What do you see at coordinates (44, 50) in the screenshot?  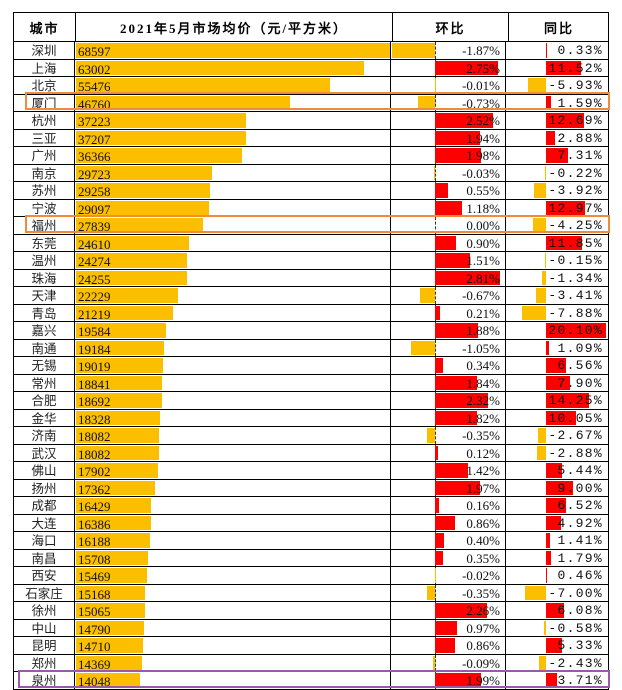 I see `city-name: 深圳` at bounding box center [44, 50].